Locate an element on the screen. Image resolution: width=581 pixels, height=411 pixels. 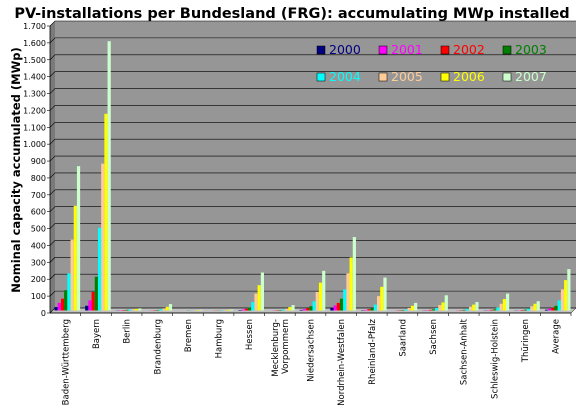
x-tick-label: Hamburg is located at coordinates (220, 338).